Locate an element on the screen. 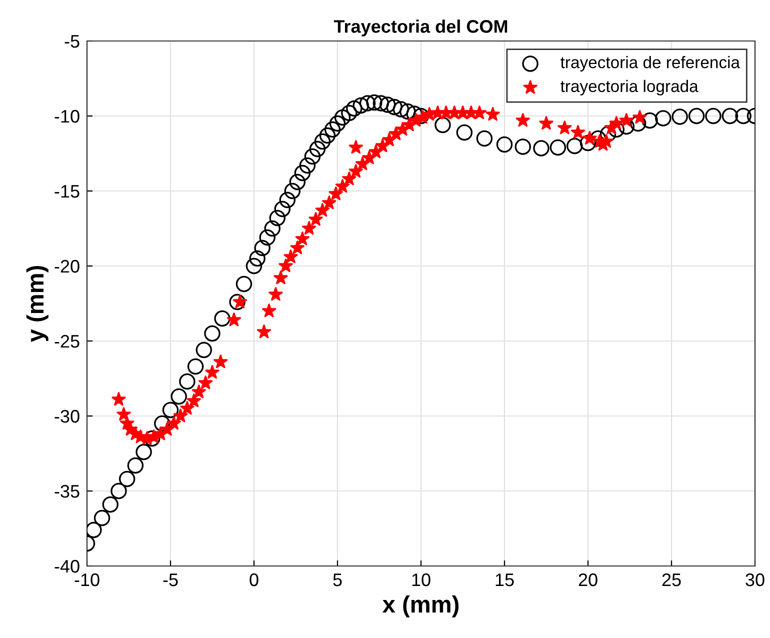 This screenshot has height=638, width=770. y-tick-label: -10 is located at coordinates (67, 116).